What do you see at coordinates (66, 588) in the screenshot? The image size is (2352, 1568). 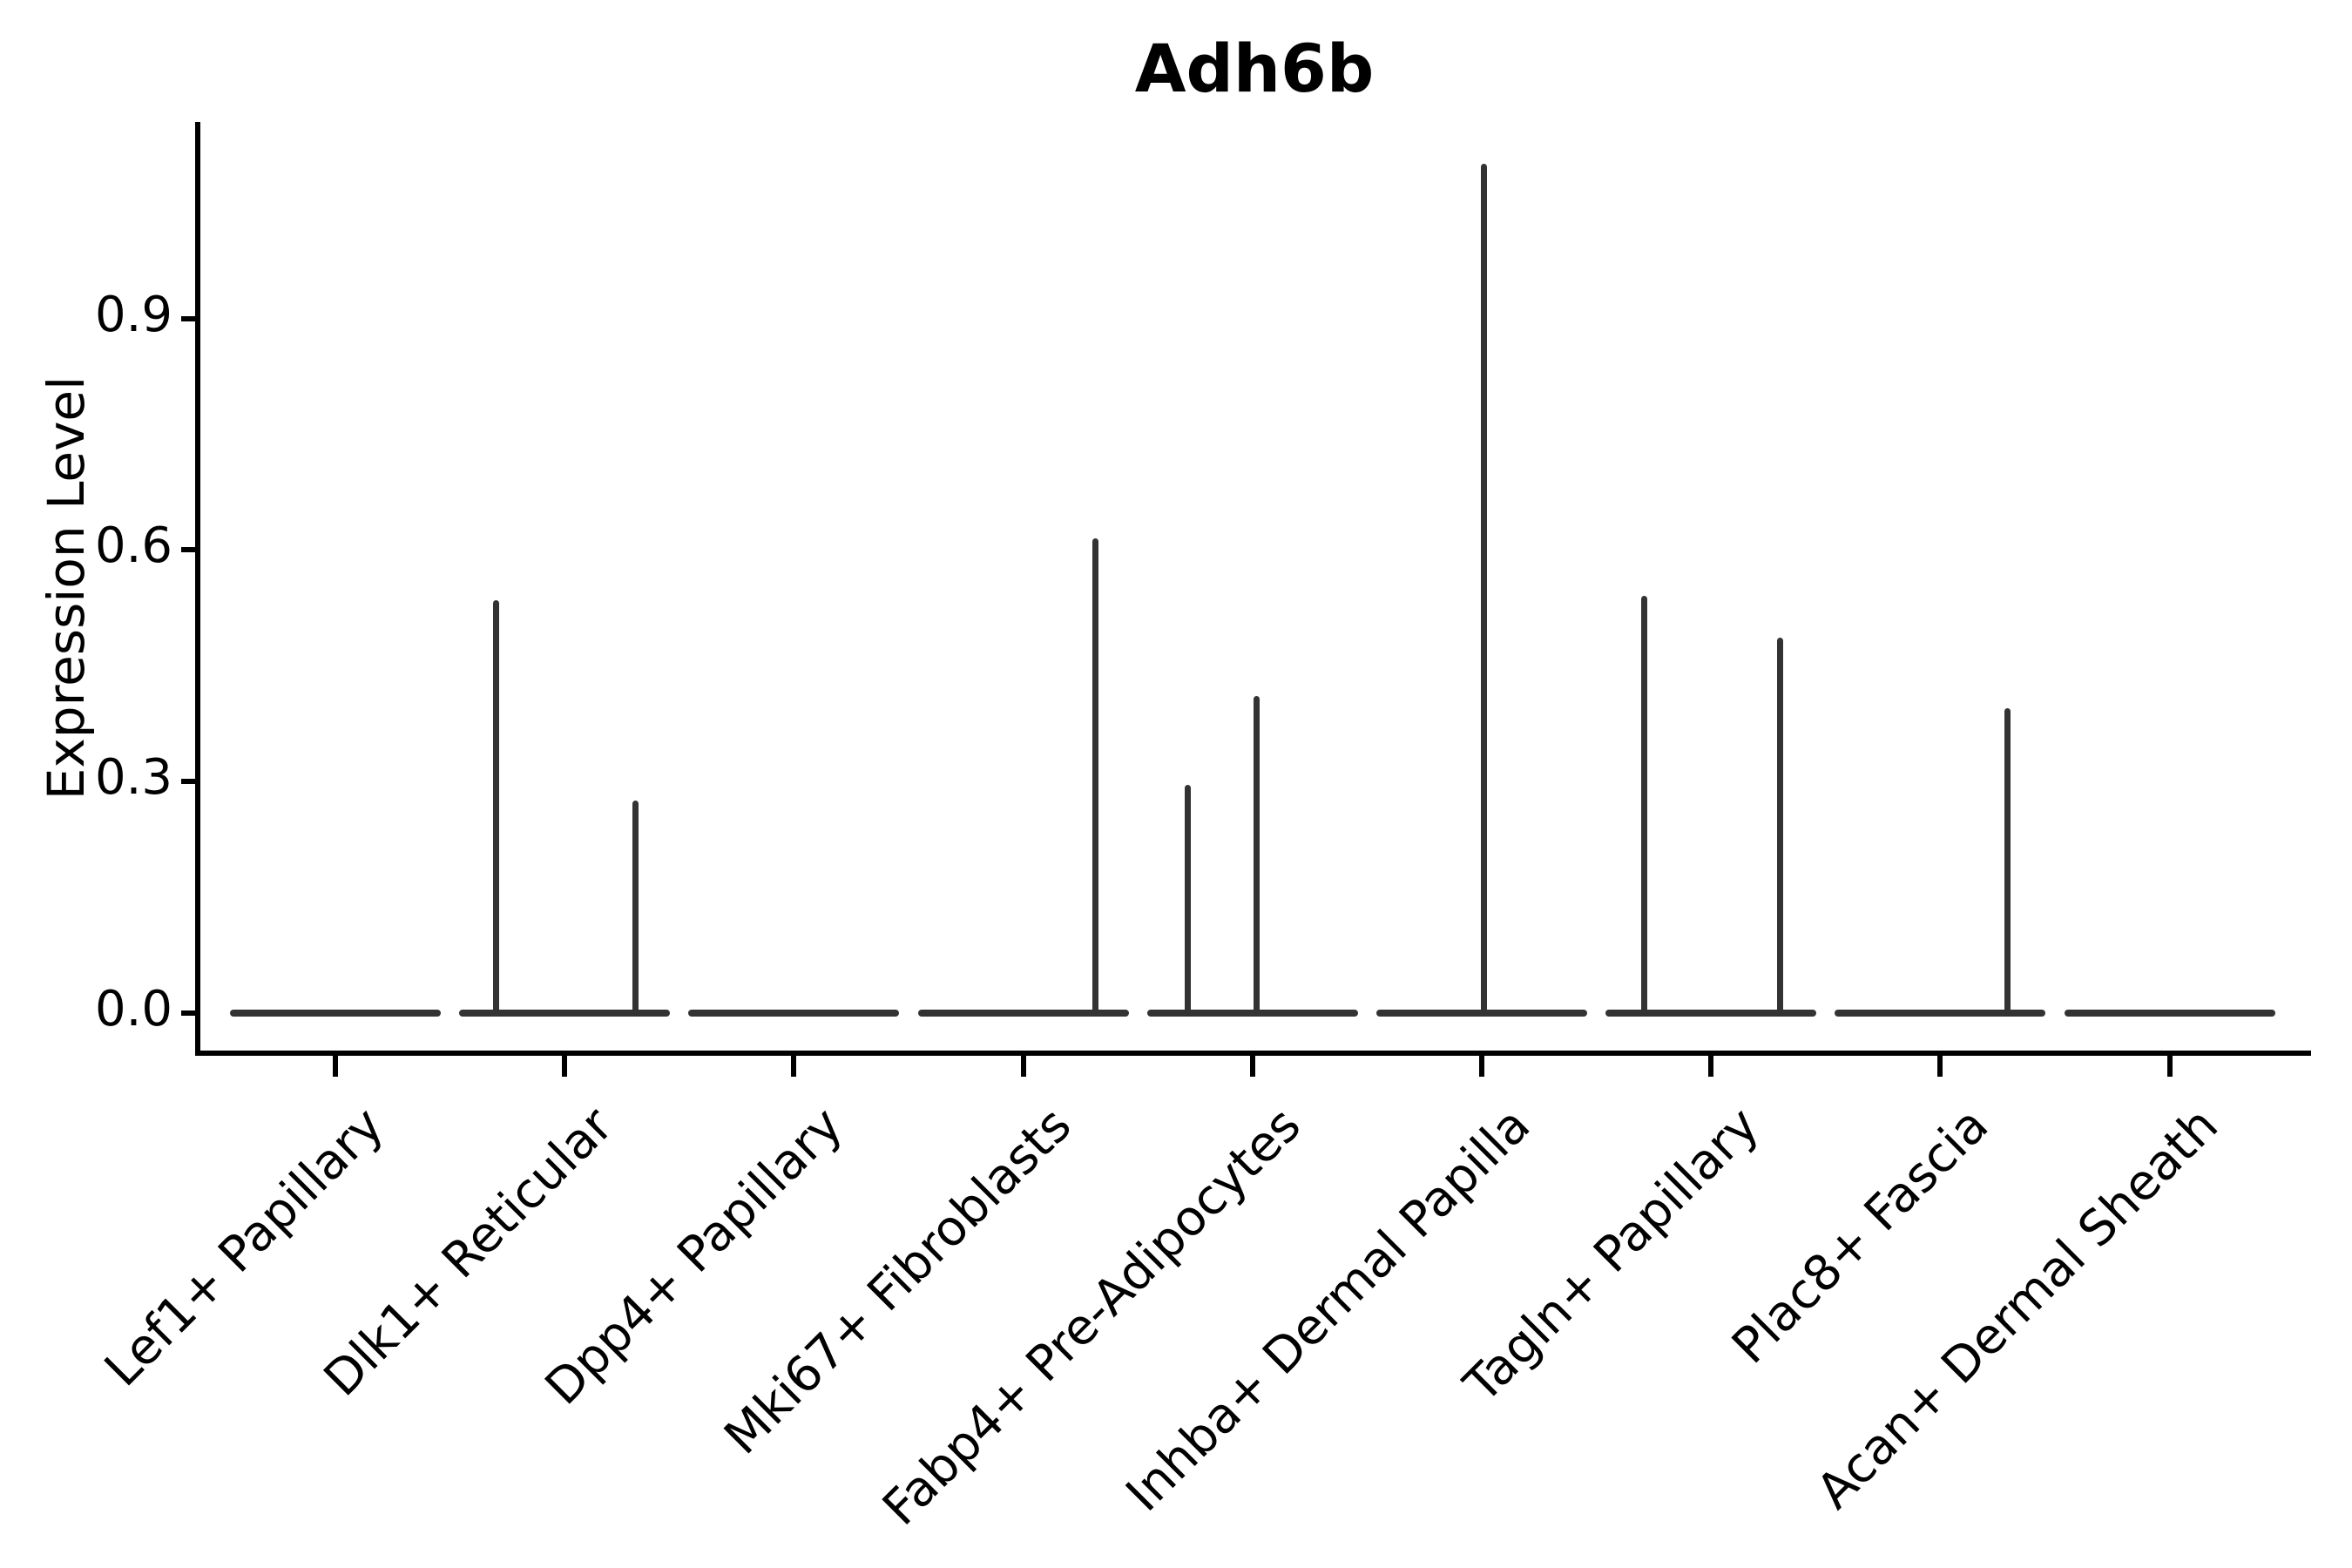 I see `y-axis-label: Expression Level` at bounding box center [66, 588].